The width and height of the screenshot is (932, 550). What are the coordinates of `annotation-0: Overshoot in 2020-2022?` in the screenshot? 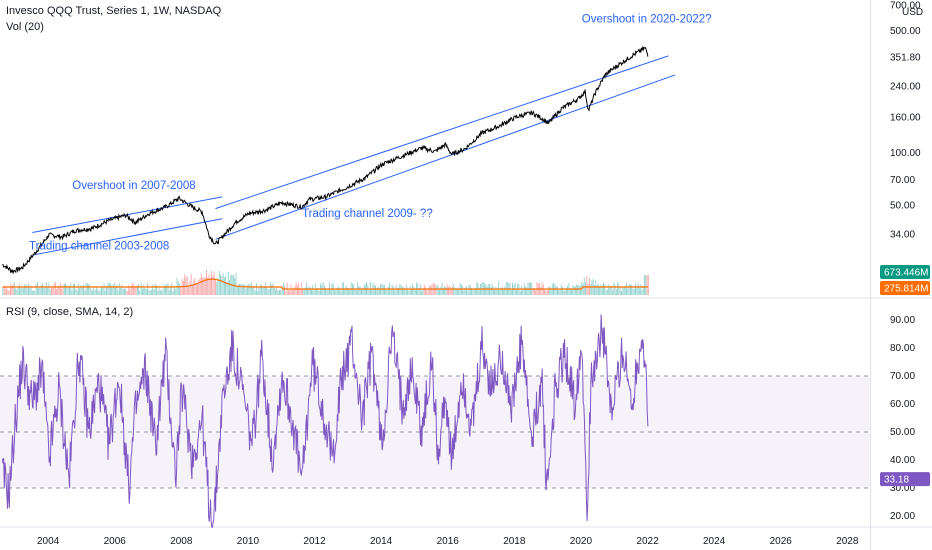 It's located at (647, 19).